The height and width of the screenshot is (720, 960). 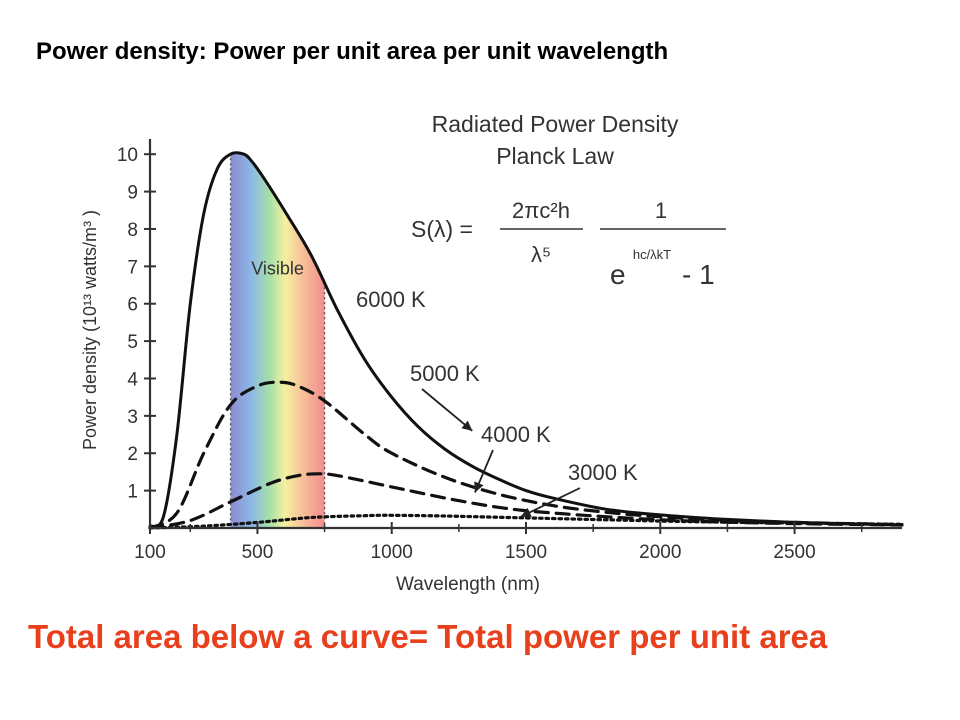 I want to click on y-tick-label: 10, so click(x=127, y=155).